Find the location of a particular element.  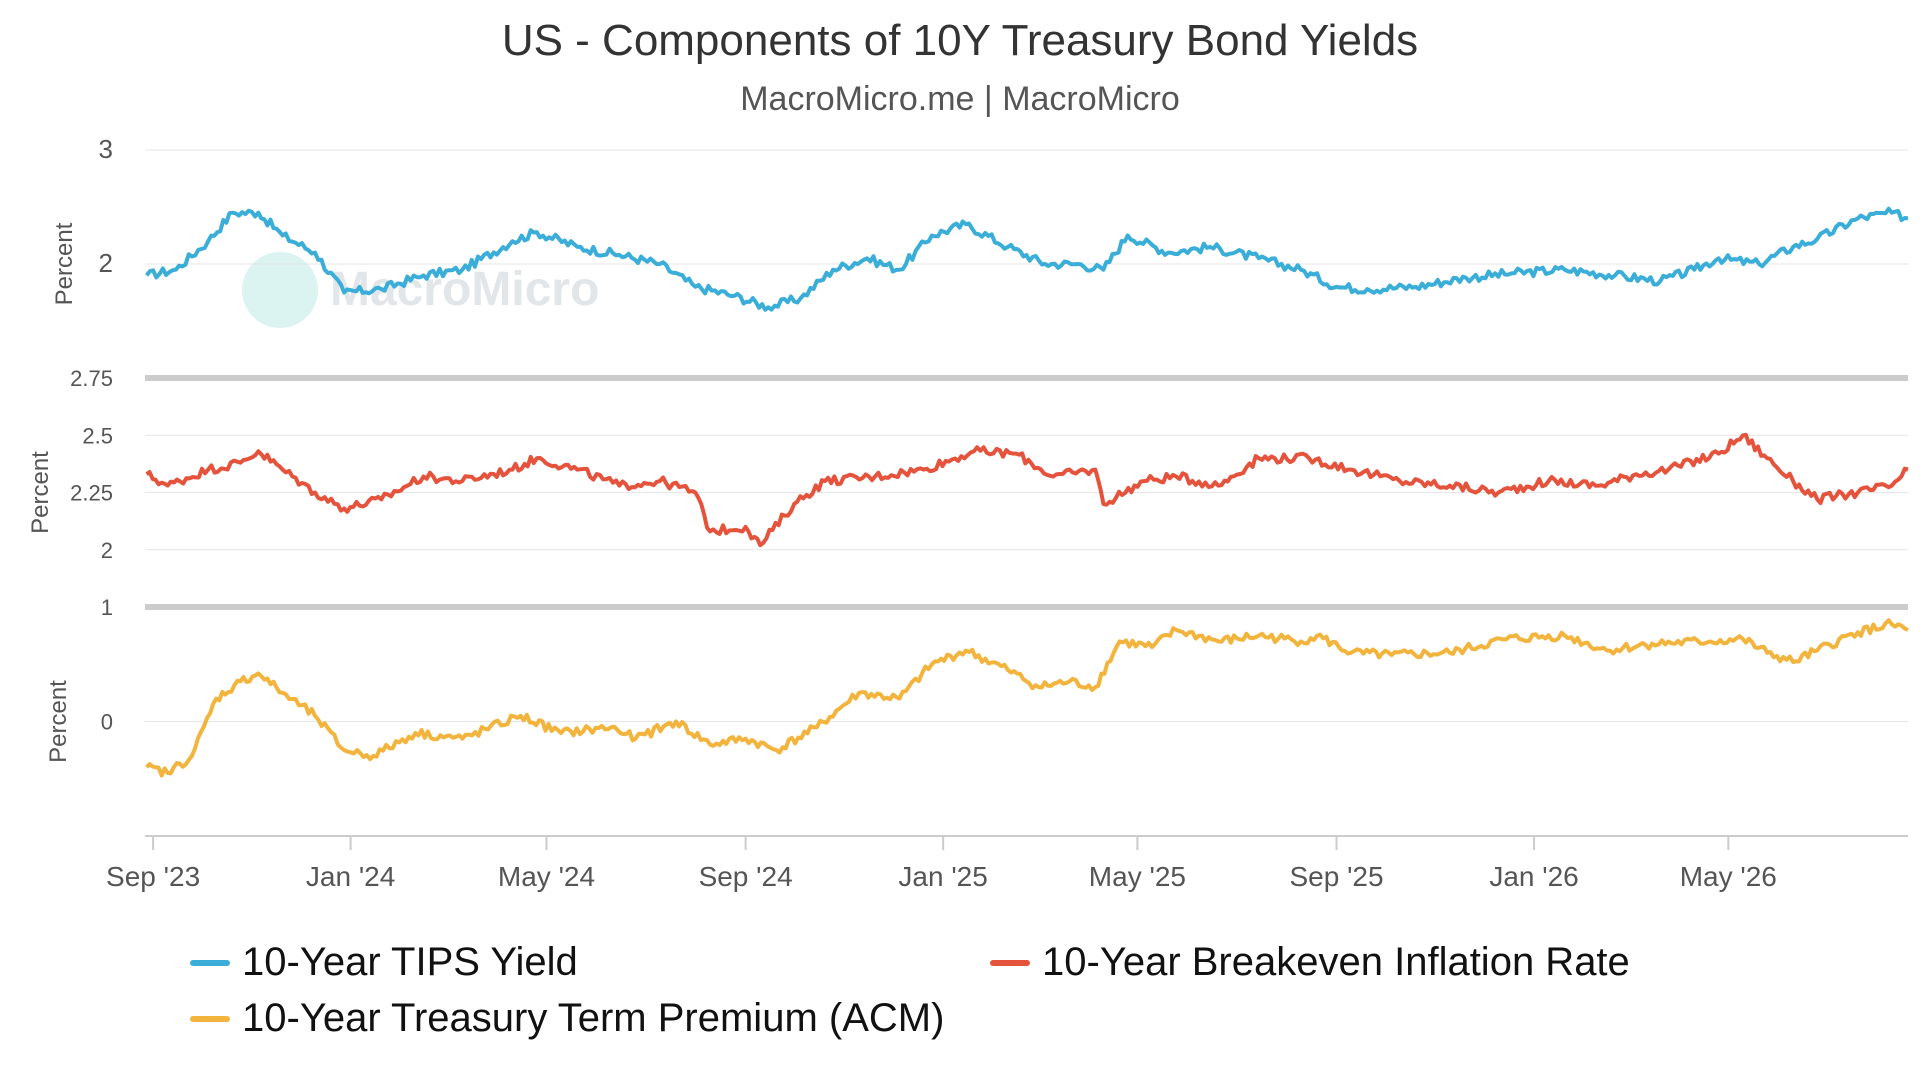

x-tick-label: May '26 is located at coordinates (1728, 876).